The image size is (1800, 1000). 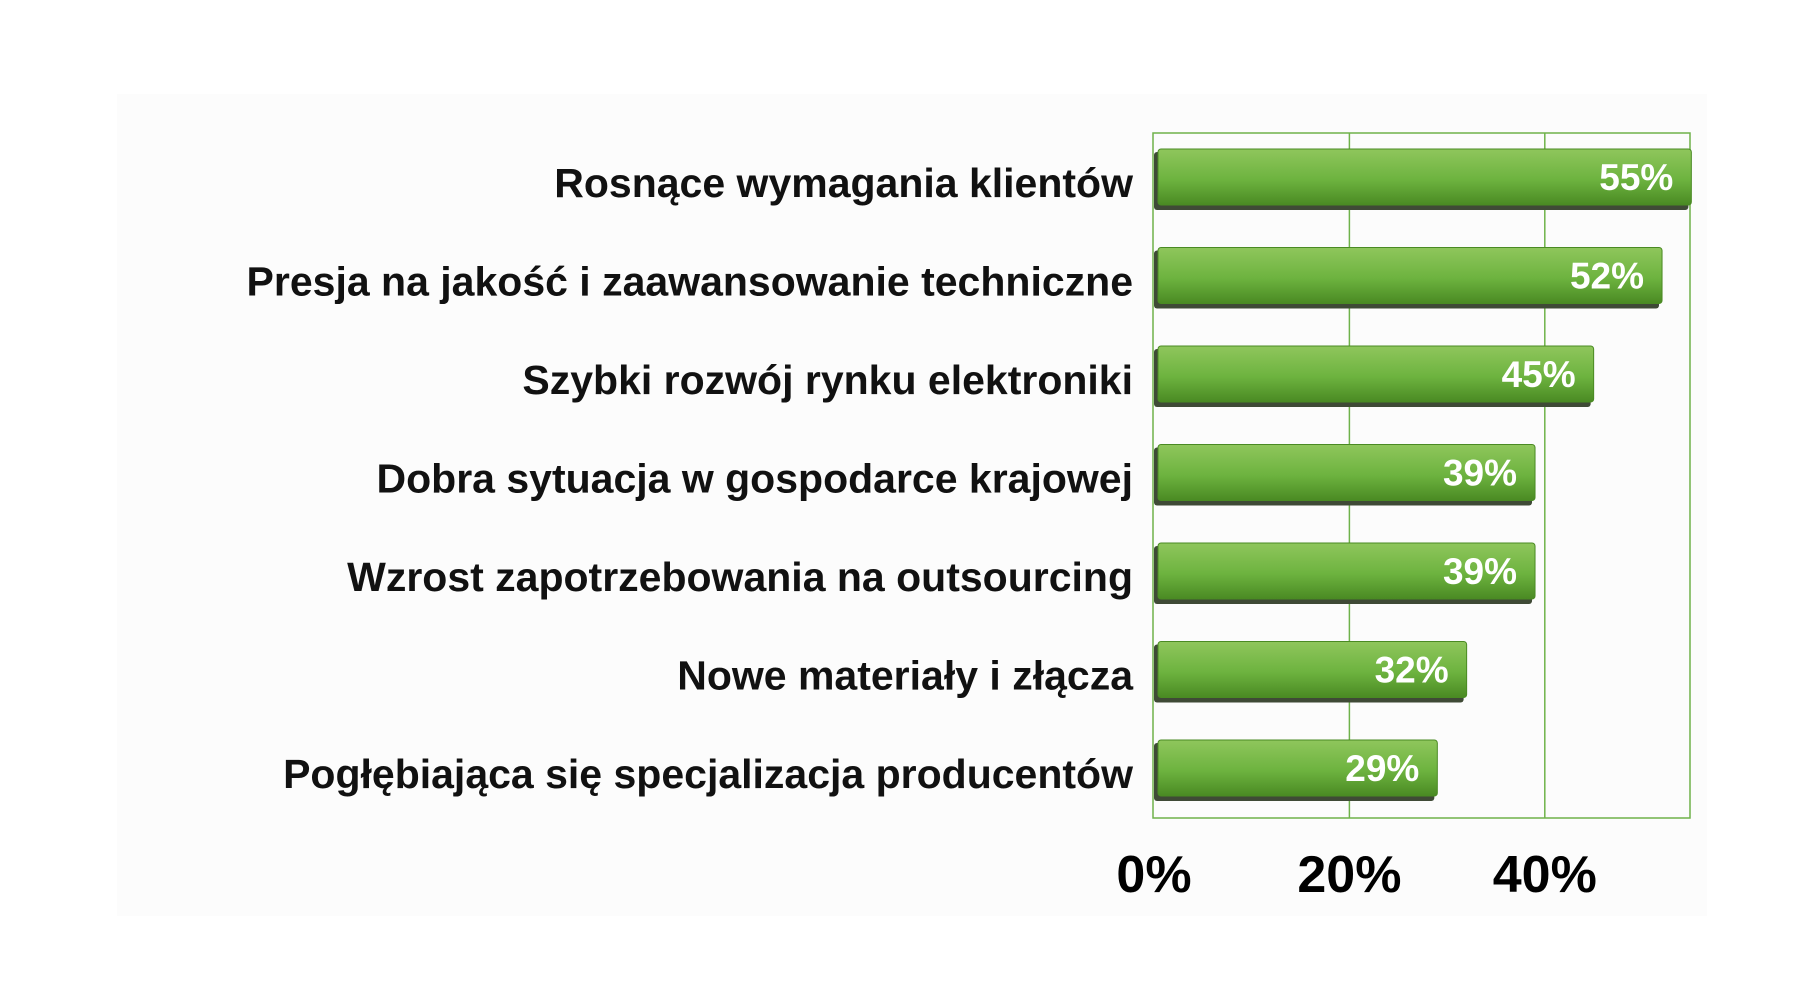 I want to click on bar-group: 45%, so click(x=1374, y=376).